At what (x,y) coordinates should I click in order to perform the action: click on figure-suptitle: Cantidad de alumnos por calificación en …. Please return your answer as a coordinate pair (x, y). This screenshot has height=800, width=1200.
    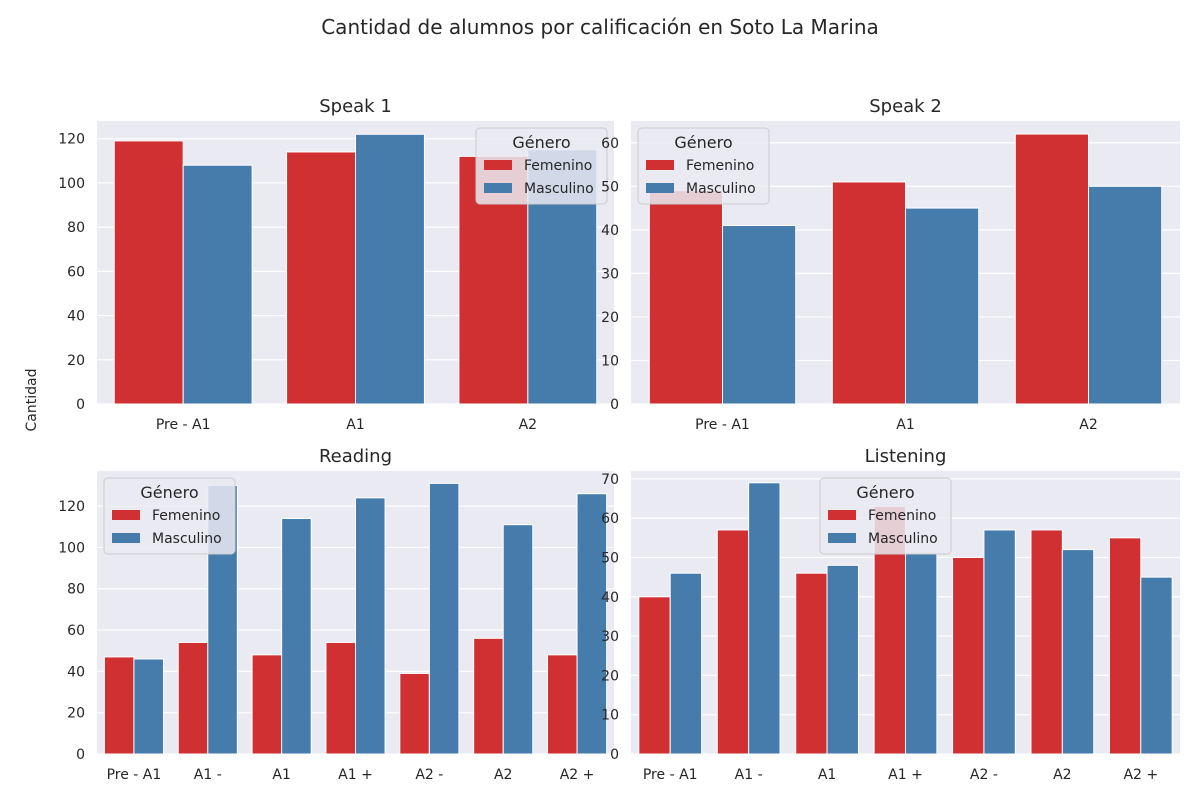
    Looking at the image, I should click on (600, 27).